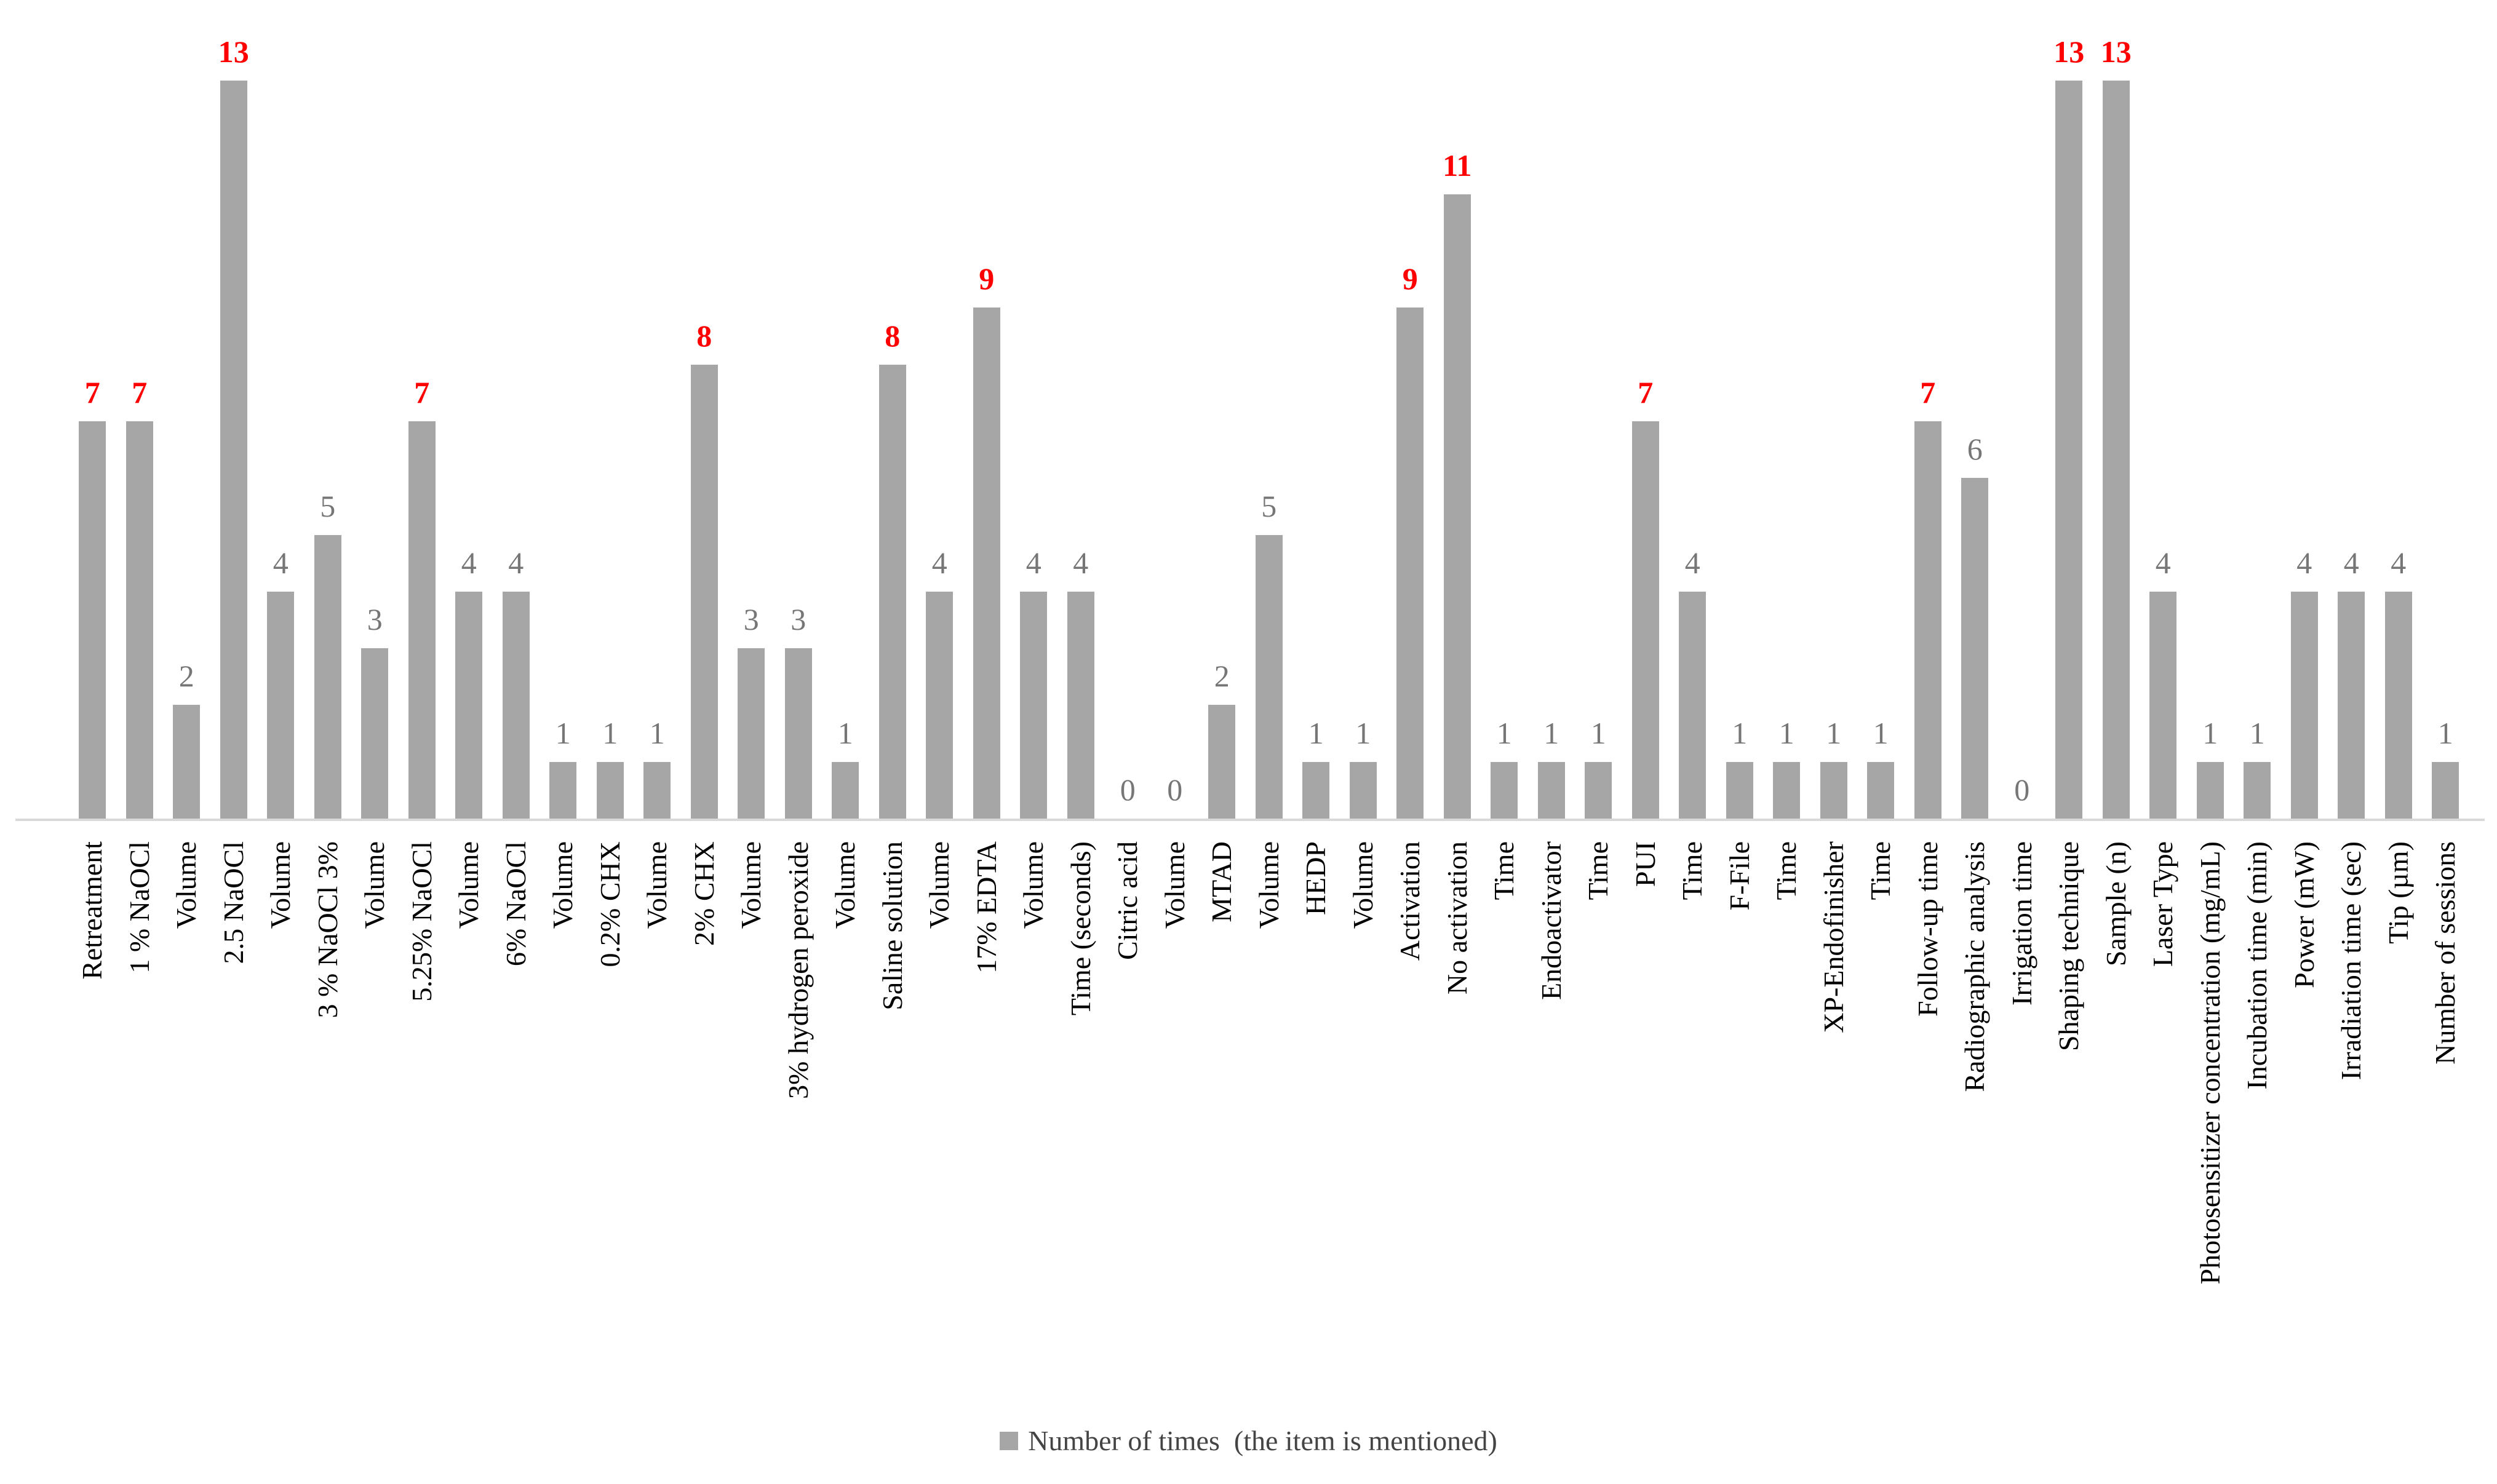 Image resolution: width=2497 pixels, height=1484 pixels. I want to click on category-label: Citric acid, so click(1128, 900).